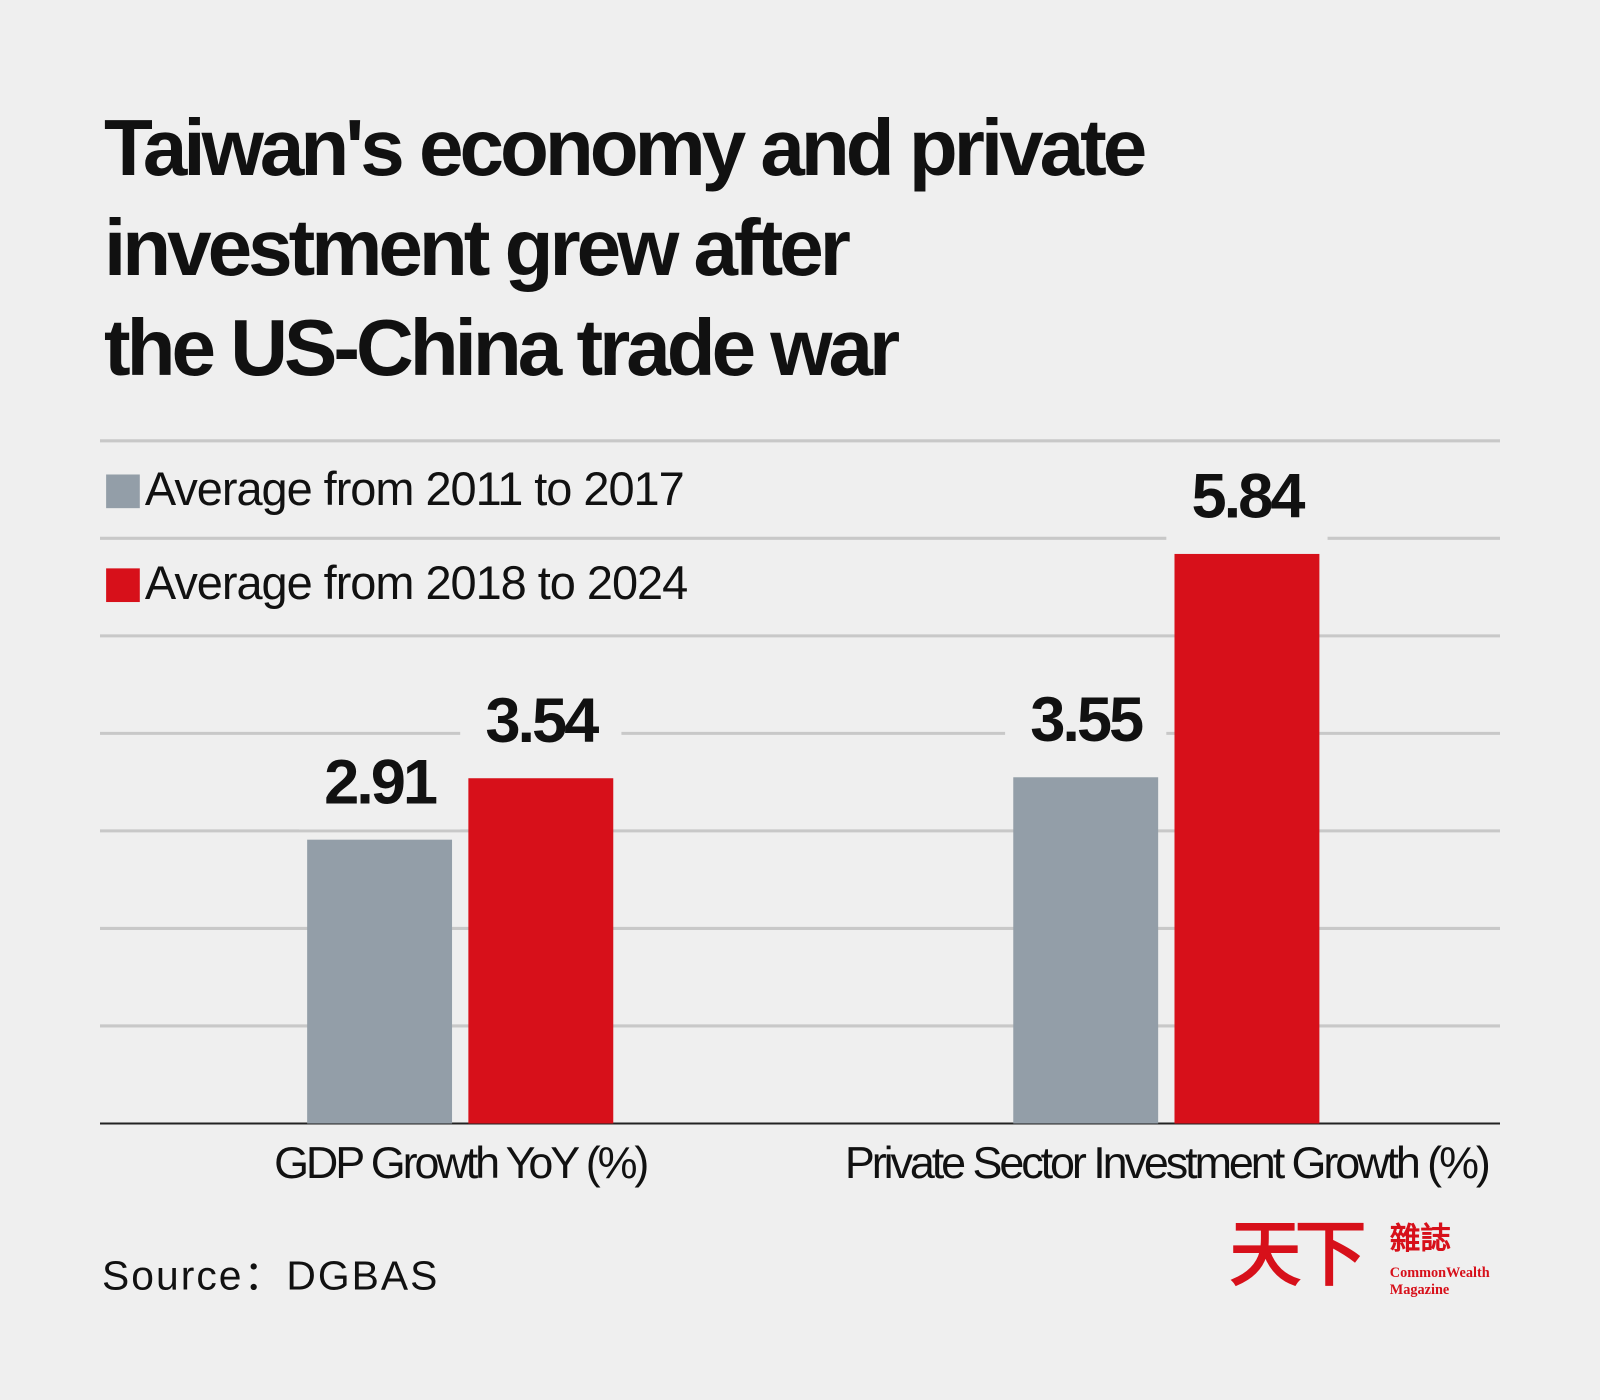 This screenshot has width=1600, height=1400. I want to click on brand-sub: Magazine, so click(1419, 1290).